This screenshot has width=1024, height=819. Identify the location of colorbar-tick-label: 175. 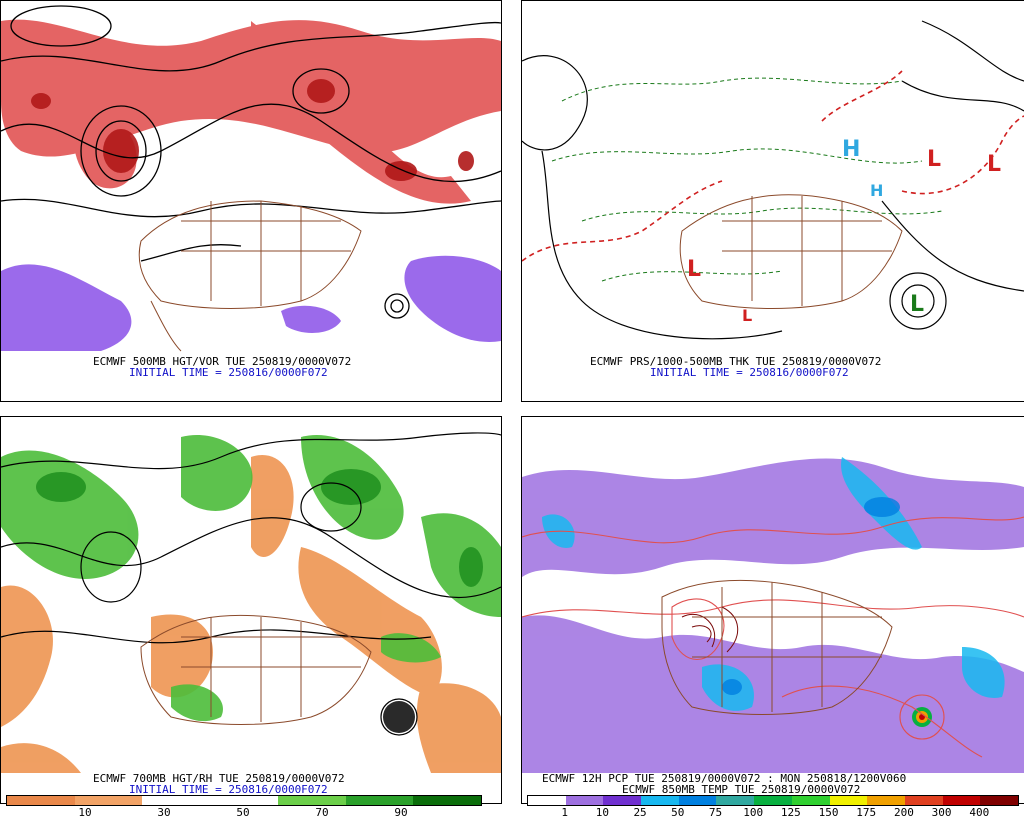
(866, 812).